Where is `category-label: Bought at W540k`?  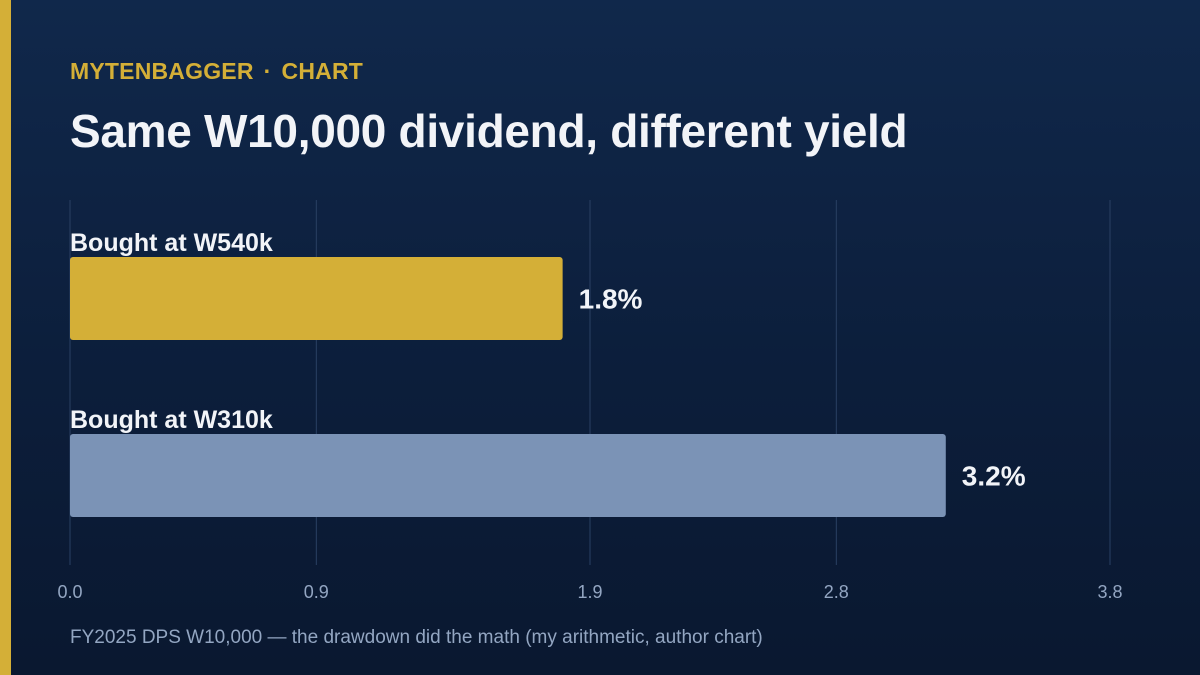
category-label: Bought at W540k is located at coordinates (171, 243).